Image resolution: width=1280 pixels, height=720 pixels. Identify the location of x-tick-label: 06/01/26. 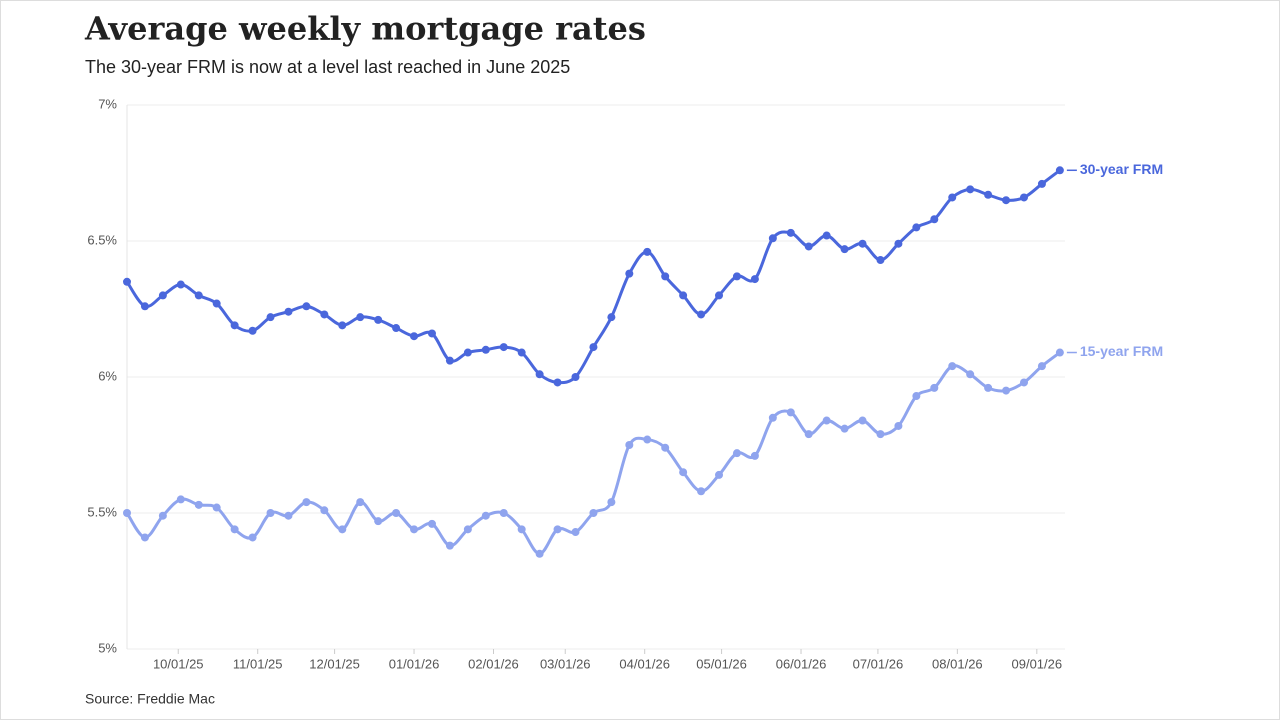
(801, 663).